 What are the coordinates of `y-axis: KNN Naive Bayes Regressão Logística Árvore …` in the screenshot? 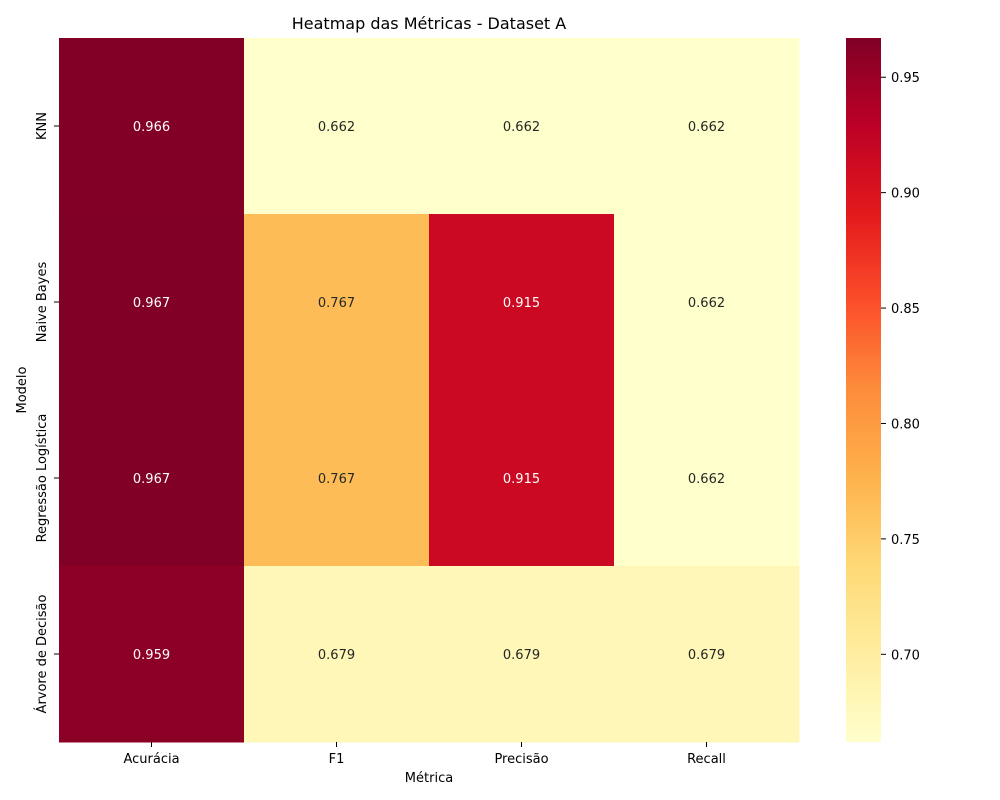 It's located at (46, 412).